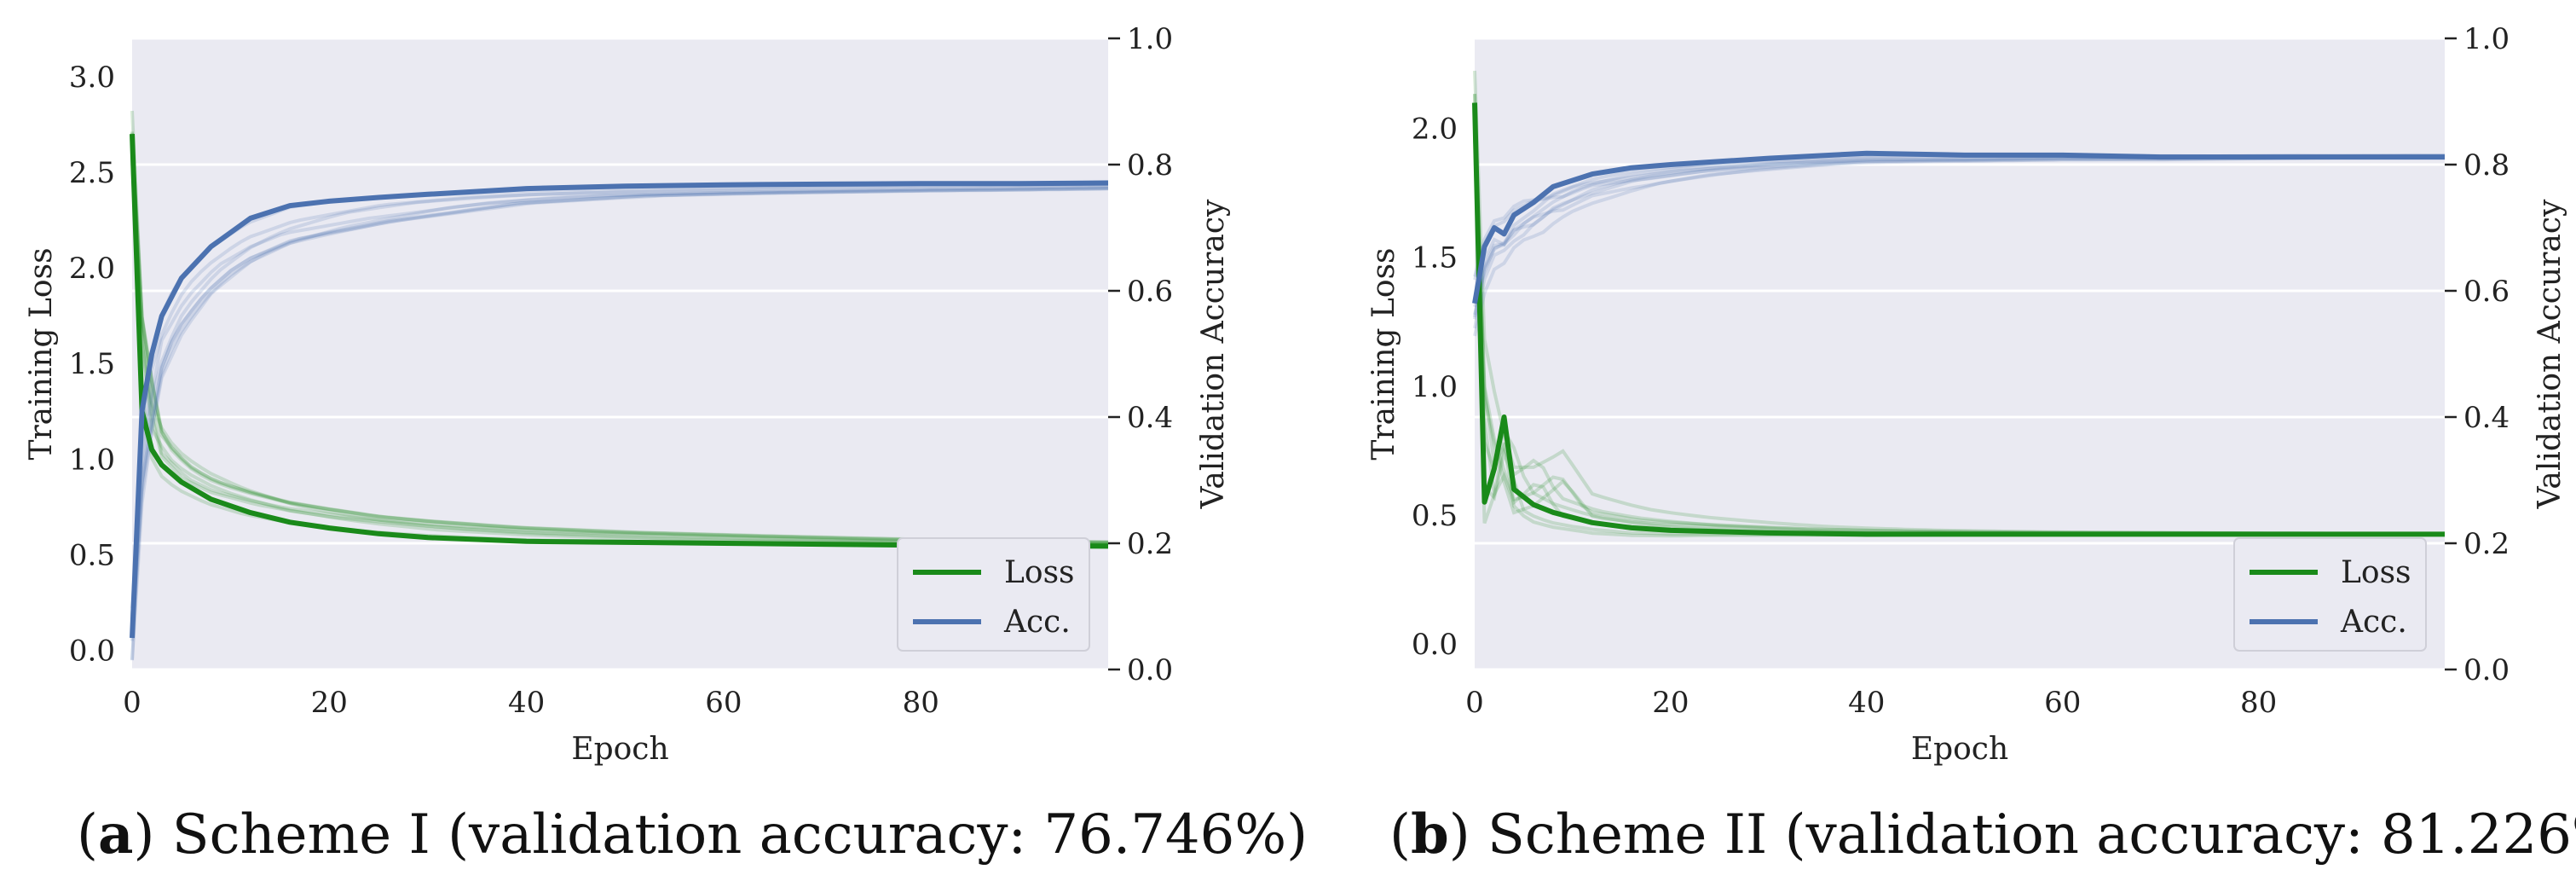 Image resolution: width=2576 pixels, height=881 pixels. I want to click on caption-label: a, so click(115, 835).